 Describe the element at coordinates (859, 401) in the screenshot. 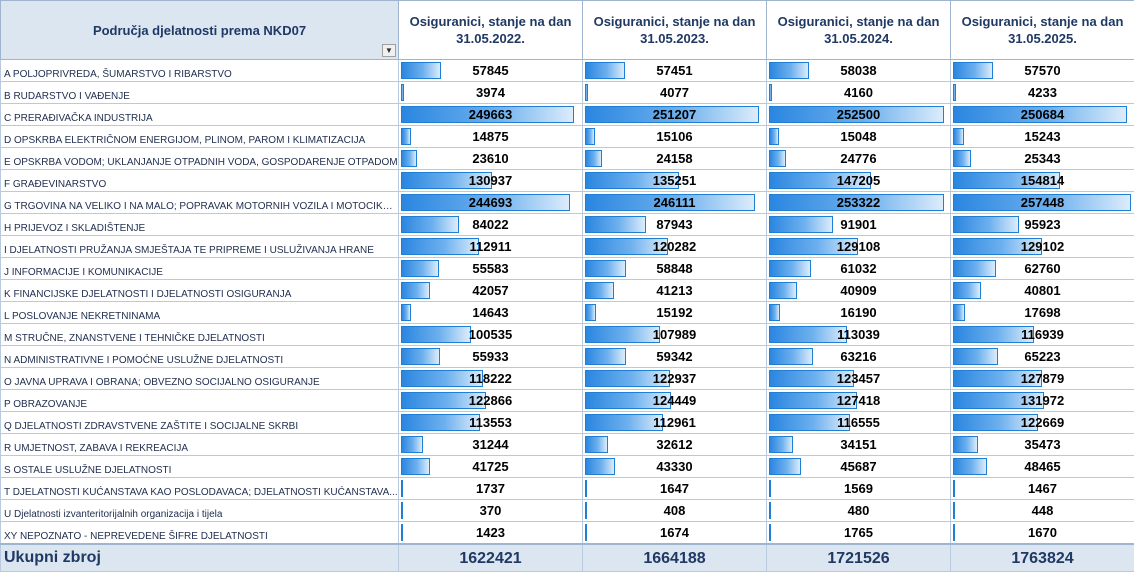

I see `value-cell: 127418` at that location.